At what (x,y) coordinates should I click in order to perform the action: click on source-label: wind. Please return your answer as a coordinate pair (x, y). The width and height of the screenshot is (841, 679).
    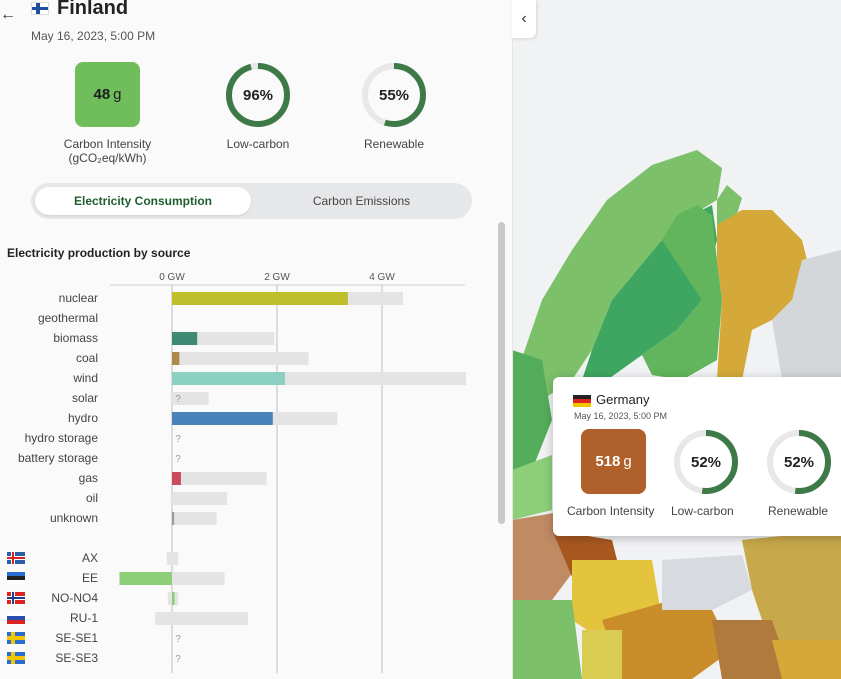
    Looking at the image, I should click on (85, 378).